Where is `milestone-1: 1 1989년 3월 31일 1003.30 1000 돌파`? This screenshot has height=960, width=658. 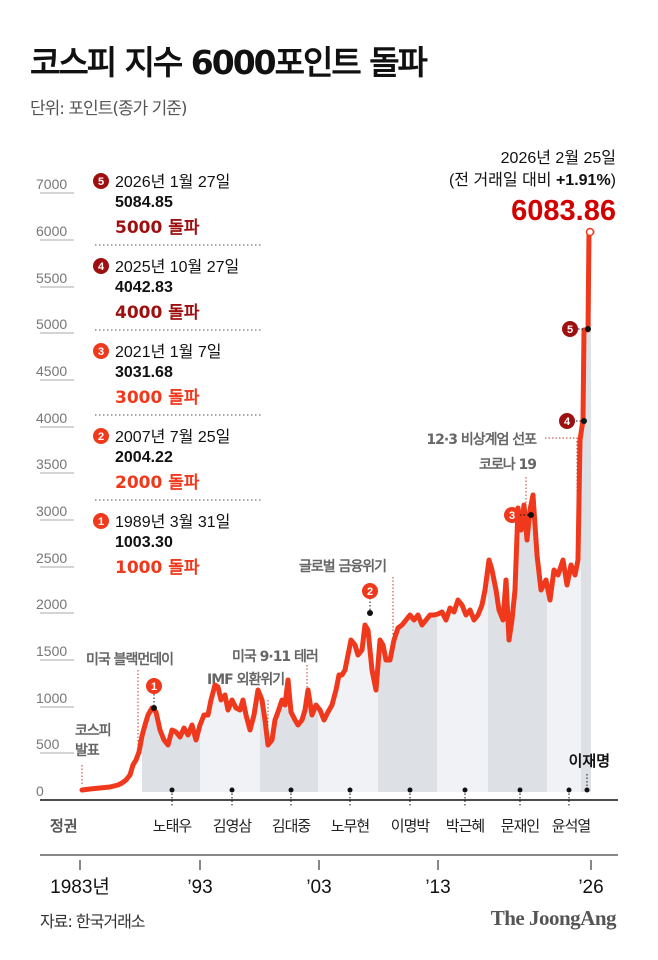
milestone-1: 1 1989년 3월 31일 1003.30 1000 돌파 is located at coordinates (161, 545).